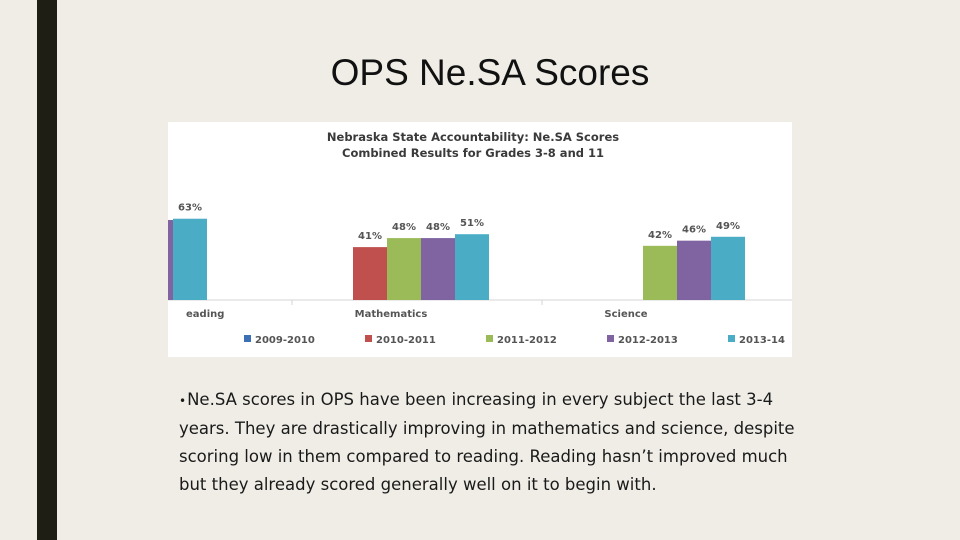 This screenshot has height=540, width=960. What do you see at coordinates (438, 269) in the screenshot?
I see `bar-2012-2013-Mathematics` at bounding box center [438, 269].